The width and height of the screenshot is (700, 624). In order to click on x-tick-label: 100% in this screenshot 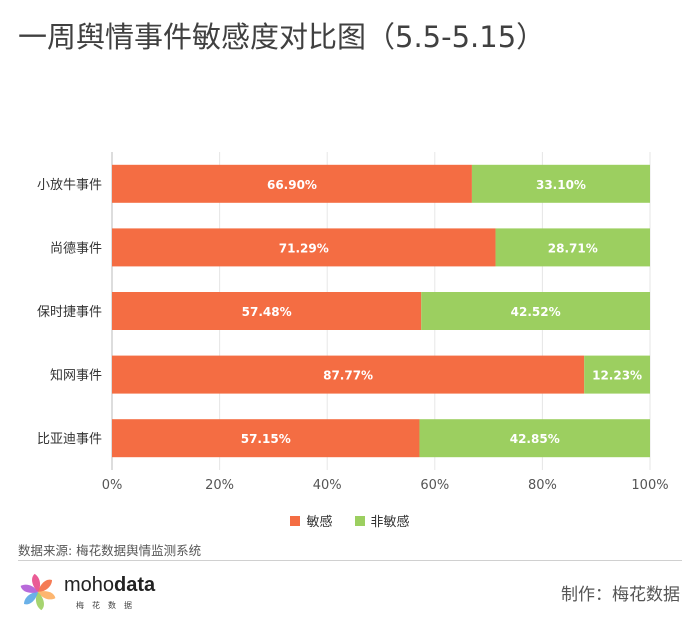, I will do `click(649, 485)`.